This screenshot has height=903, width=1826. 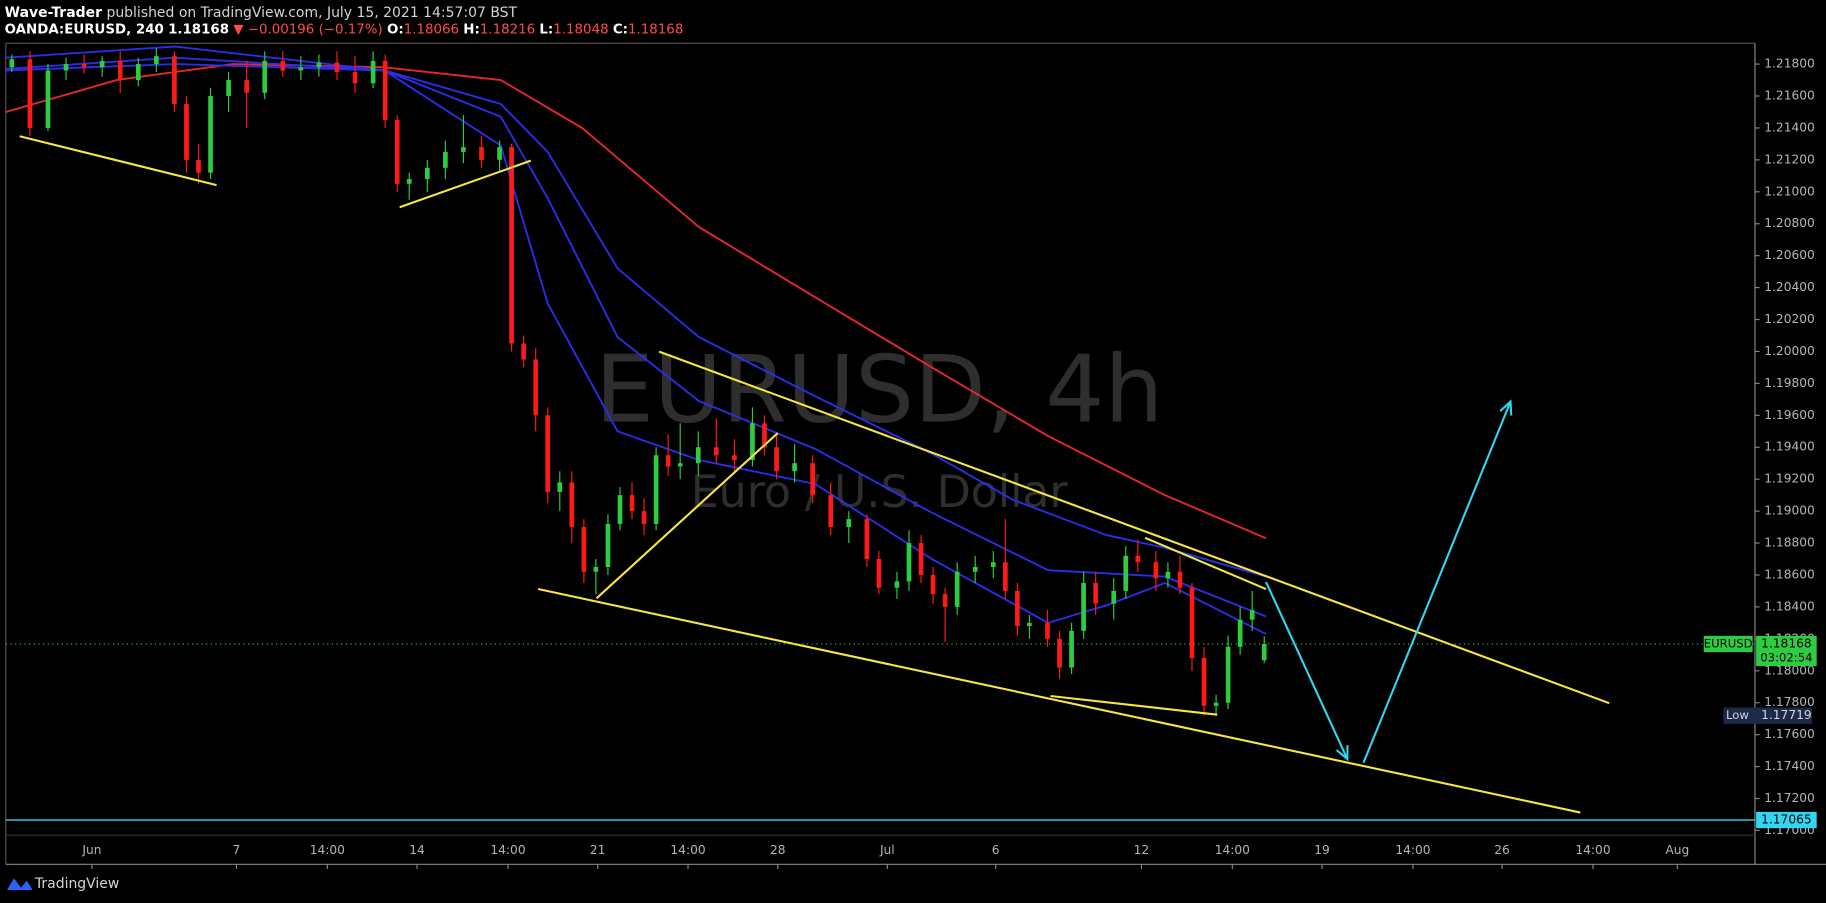 What do you see at coordinates (1142, 850) in the screenshot?
I see `x-tick-label: 12` at bounding box center [1142, 850].